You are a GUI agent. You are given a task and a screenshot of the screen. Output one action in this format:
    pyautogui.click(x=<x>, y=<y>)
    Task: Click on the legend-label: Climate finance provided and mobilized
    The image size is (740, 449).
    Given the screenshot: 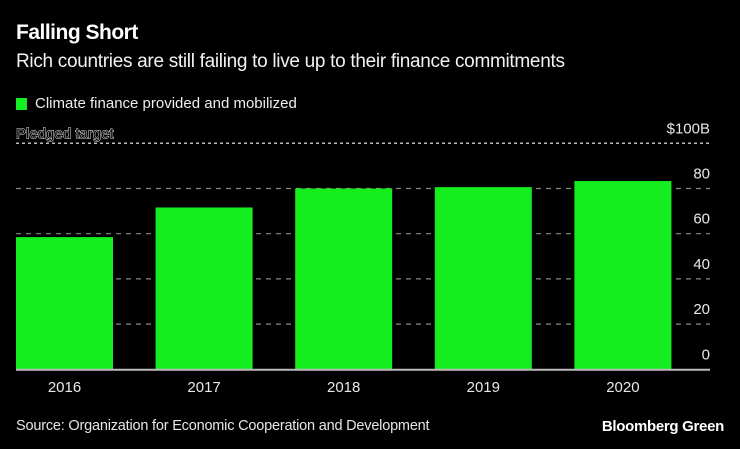 What is the action you would take?
    pyautogui.click(x=166, y=103)
    